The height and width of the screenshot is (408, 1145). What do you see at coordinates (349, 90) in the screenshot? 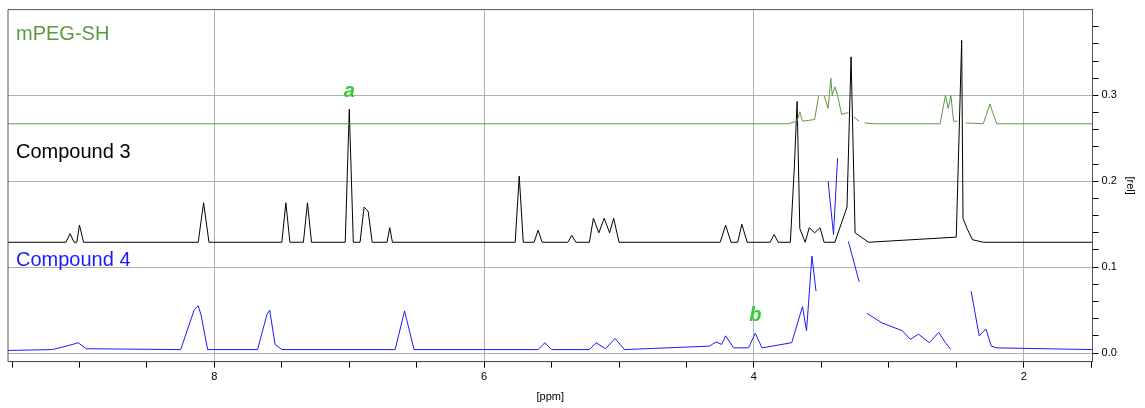
I see `annotation: a` at bounding box center [349, 90].